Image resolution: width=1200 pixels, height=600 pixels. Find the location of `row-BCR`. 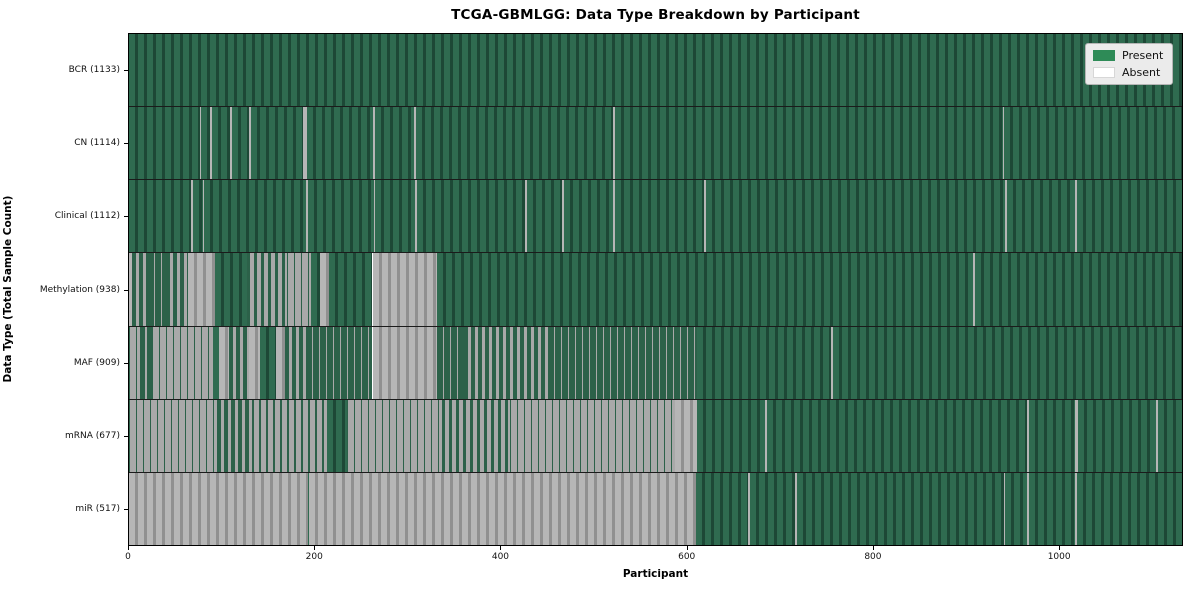

row-BCR is located at coordinates (655, 71).